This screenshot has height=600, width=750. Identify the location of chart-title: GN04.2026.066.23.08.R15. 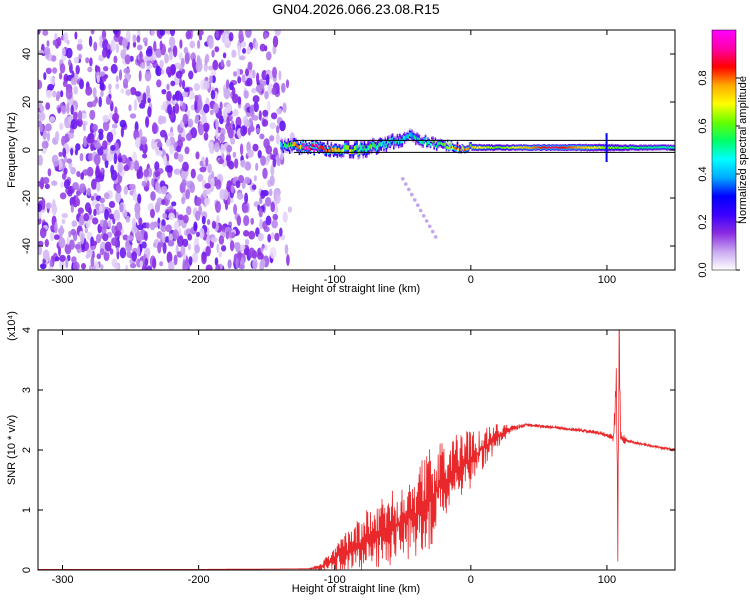
(356, 9).